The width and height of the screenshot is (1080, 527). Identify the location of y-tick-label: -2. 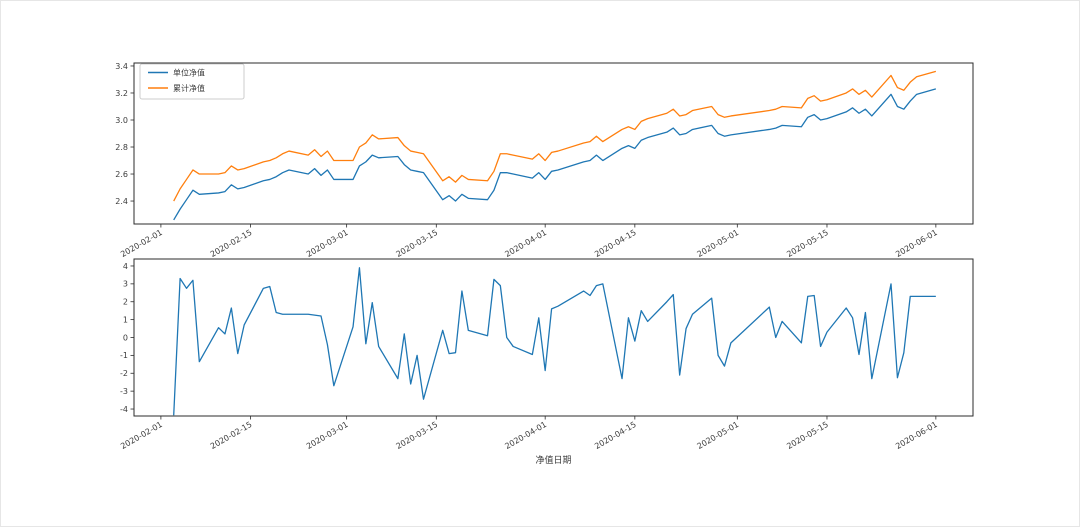
(124, 373).